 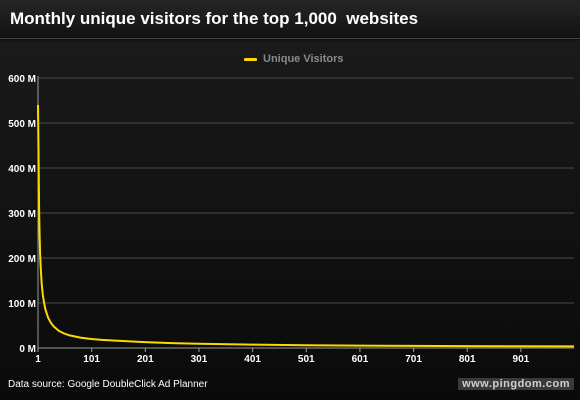 What do you see at coordinates (22, 169) in the screenshot?
I see `y-tick-label: 400 M` at bounding box center [22, 169].